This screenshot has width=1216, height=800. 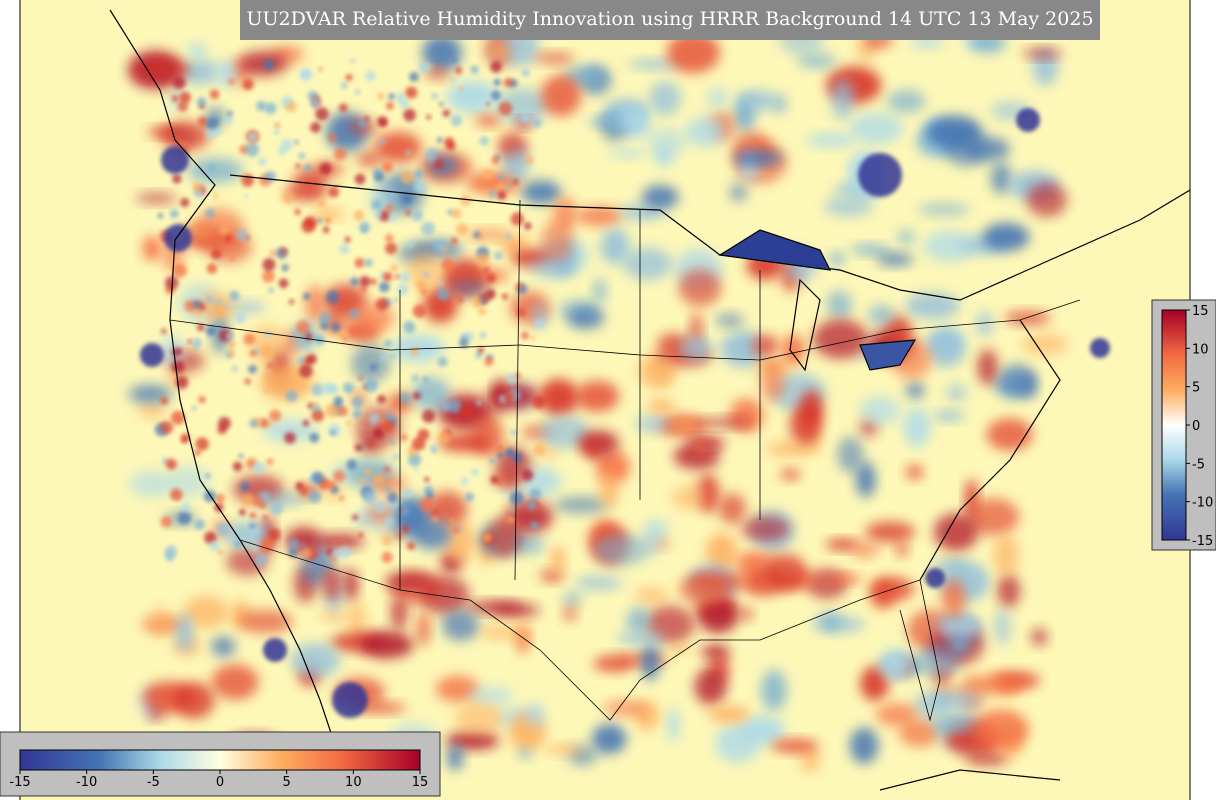 What do you see at coordinates (220, 782) in the screenshot?
I see `tick-label: 0` at bounding box center [220, 782].